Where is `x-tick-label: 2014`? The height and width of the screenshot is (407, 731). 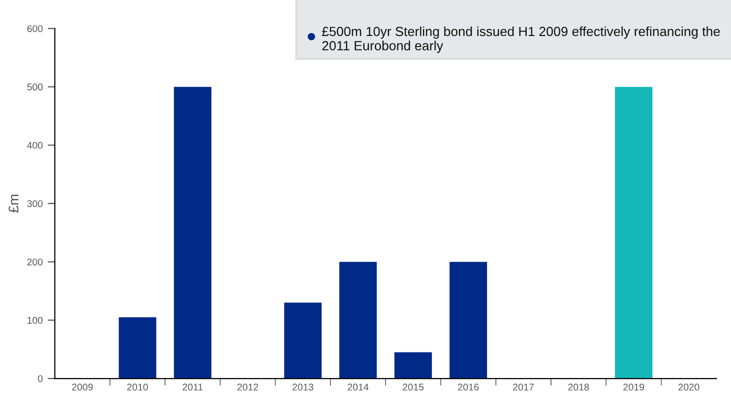 x-tick-label: 2014 is located at coordinates (358, 387).